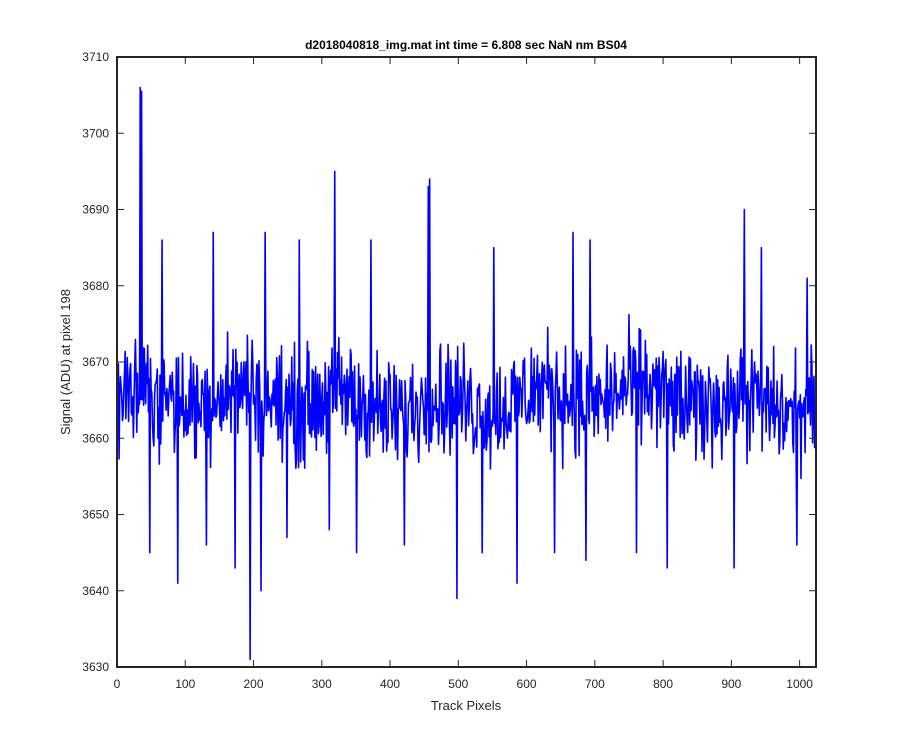  I want to click on y-tick-label: 3670, so click(95, 362).